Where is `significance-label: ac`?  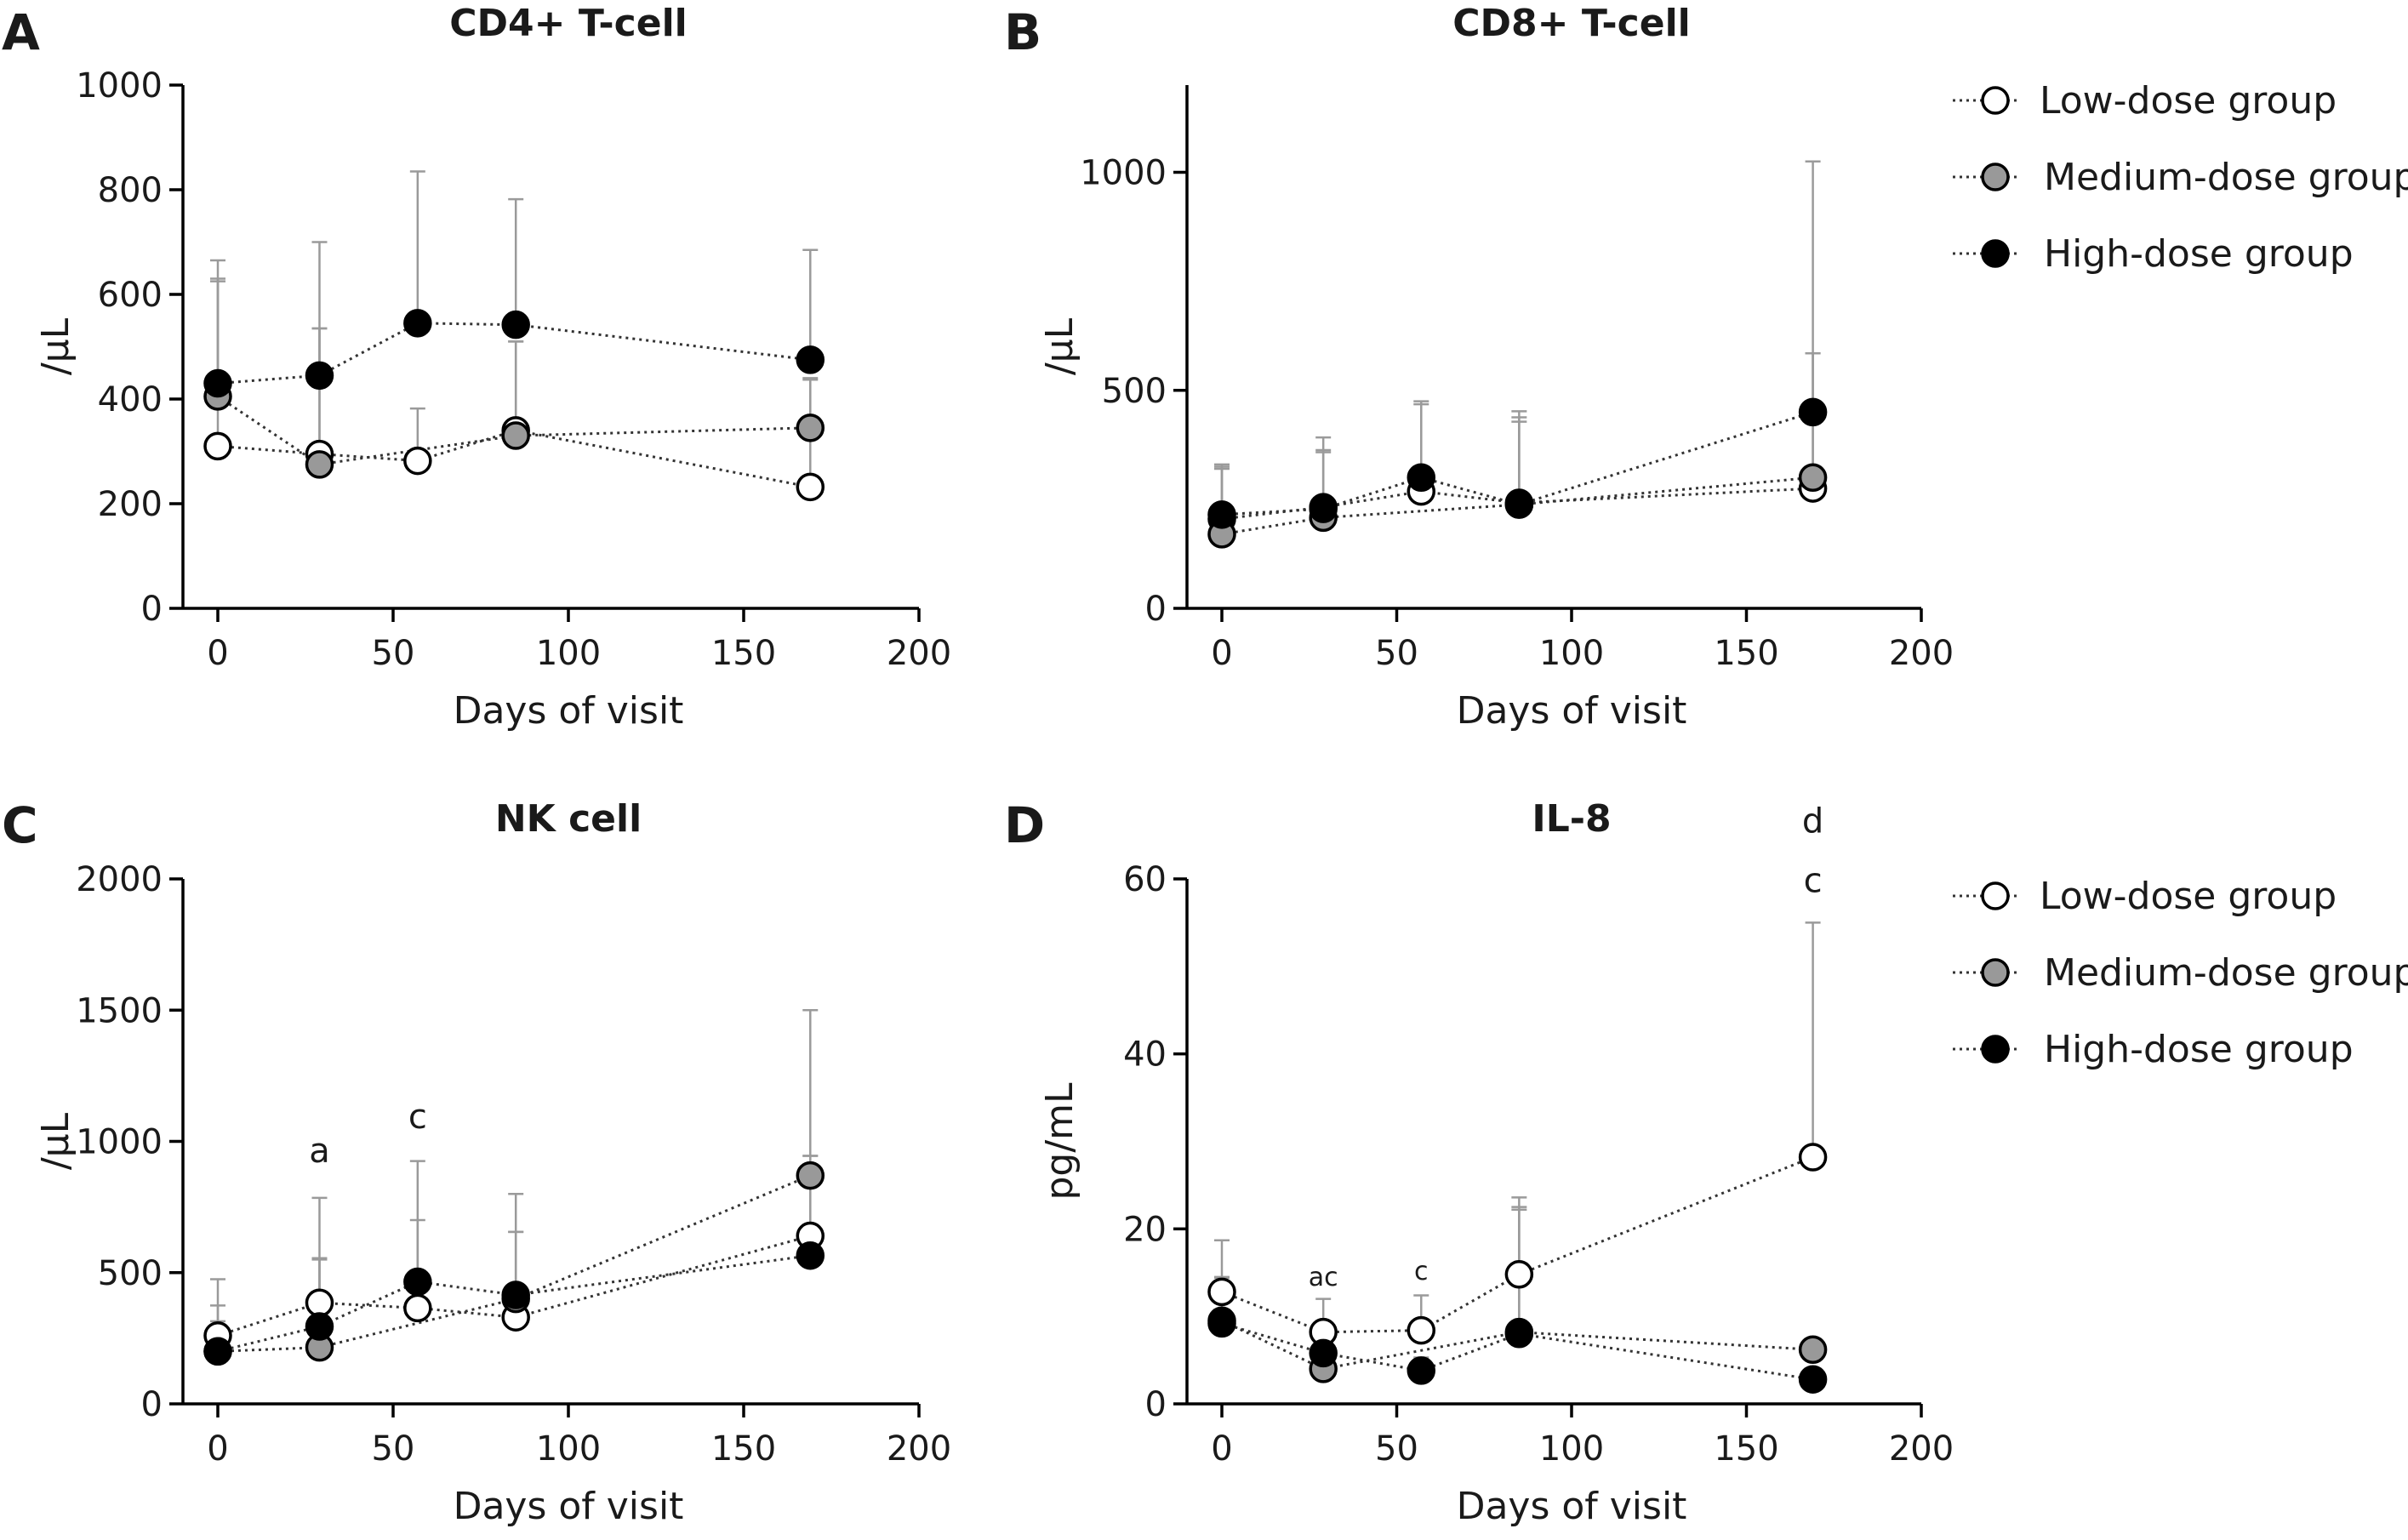
significance-label: ac is located at coordinates (1323, 1277).